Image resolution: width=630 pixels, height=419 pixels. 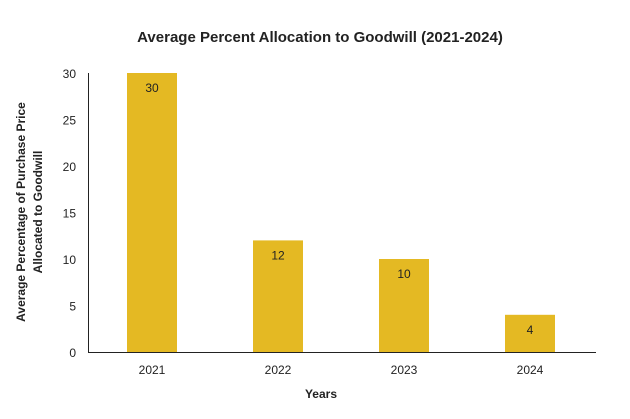 I want to click on y-tick-label: 15, so click(x=70, y=214).